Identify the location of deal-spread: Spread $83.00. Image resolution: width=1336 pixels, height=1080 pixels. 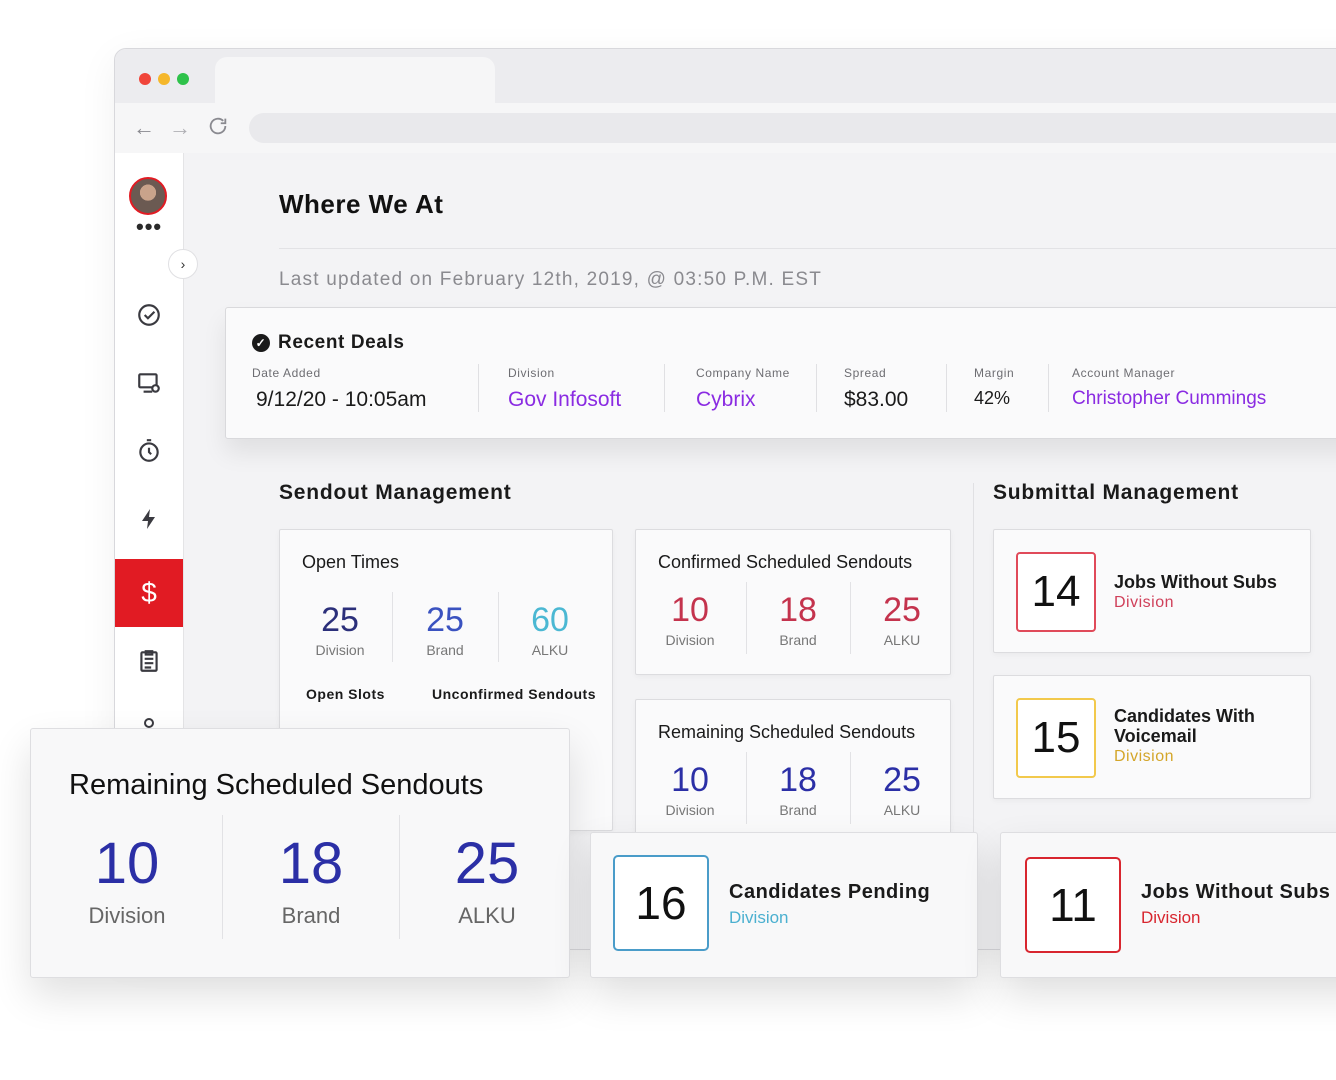
(876, 389).